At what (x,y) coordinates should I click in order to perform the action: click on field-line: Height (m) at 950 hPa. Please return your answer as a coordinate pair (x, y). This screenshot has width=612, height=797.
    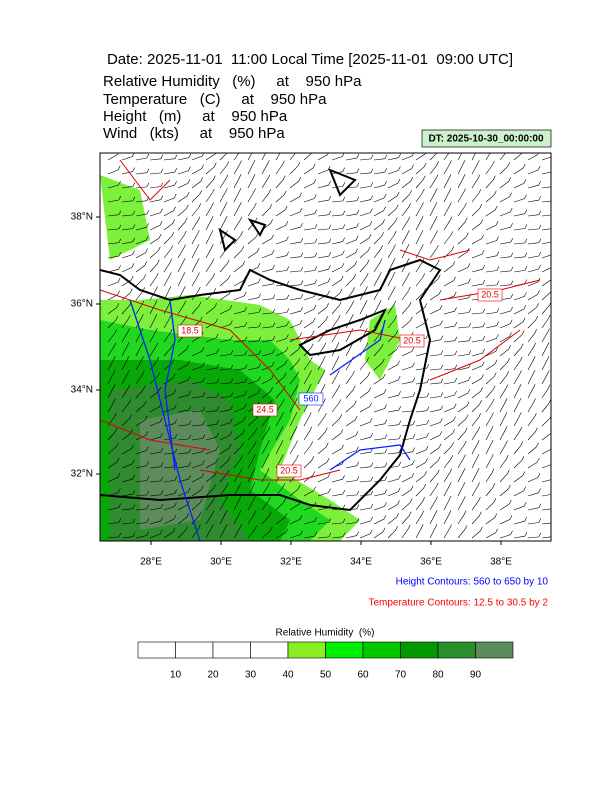
    Looking at the image, I should click on (195, 116).